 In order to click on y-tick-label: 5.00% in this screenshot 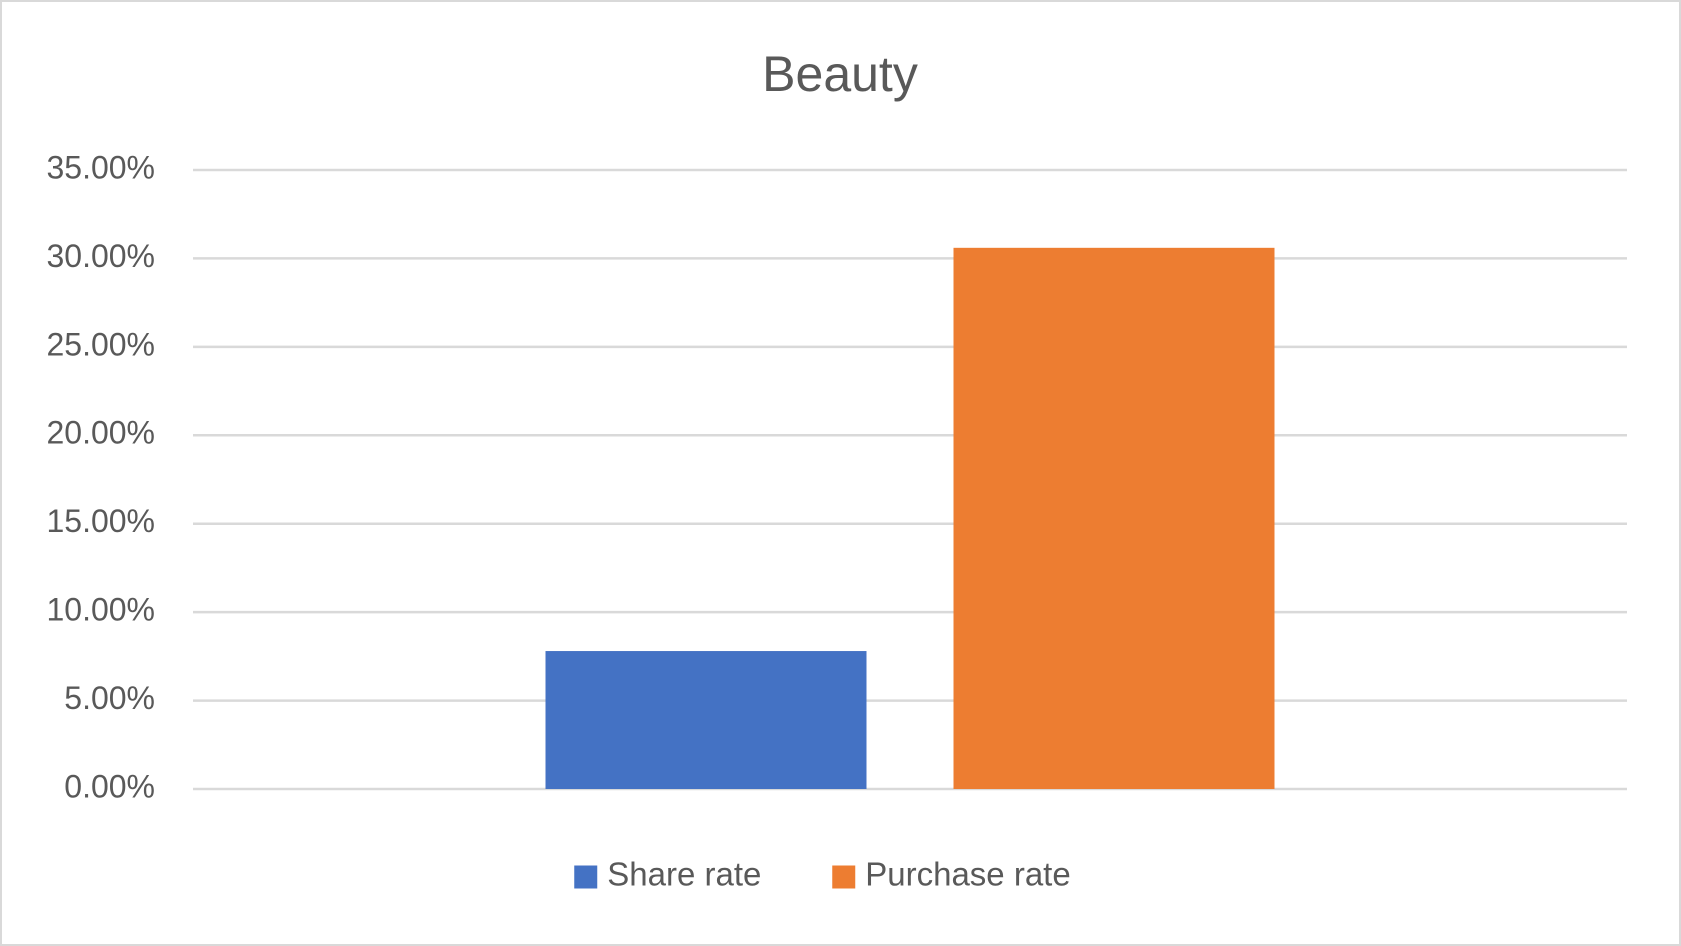, I will do `click(109, 698)`.